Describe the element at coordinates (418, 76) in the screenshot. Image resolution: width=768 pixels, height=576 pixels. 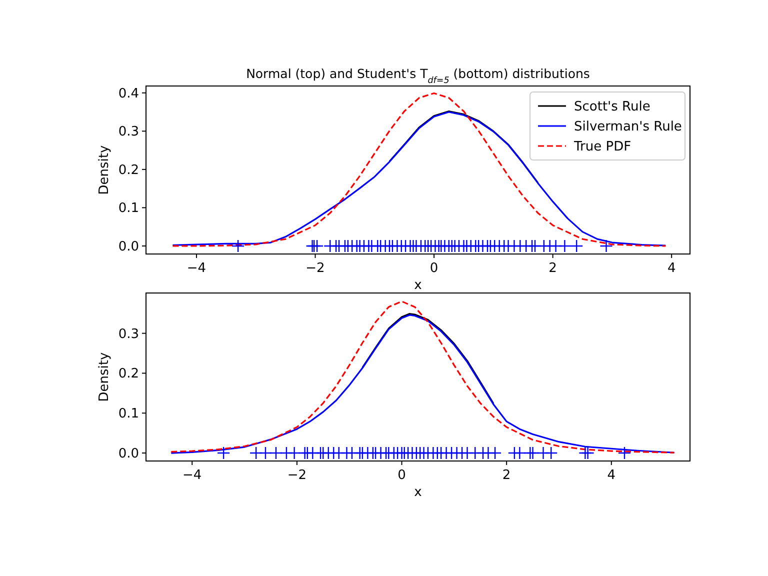
I see `chart-title: Normal (top) and Student's T$_{df=5}$ (bottom) distributions` at that location.